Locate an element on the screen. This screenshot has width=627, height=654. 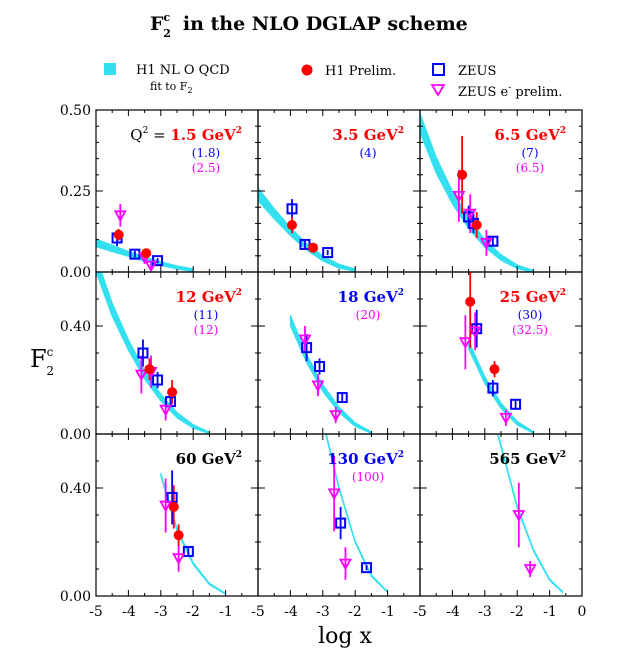
panel-q2-label: Q2 = 1.5 GeV2 is located at coordinates (186, 135).